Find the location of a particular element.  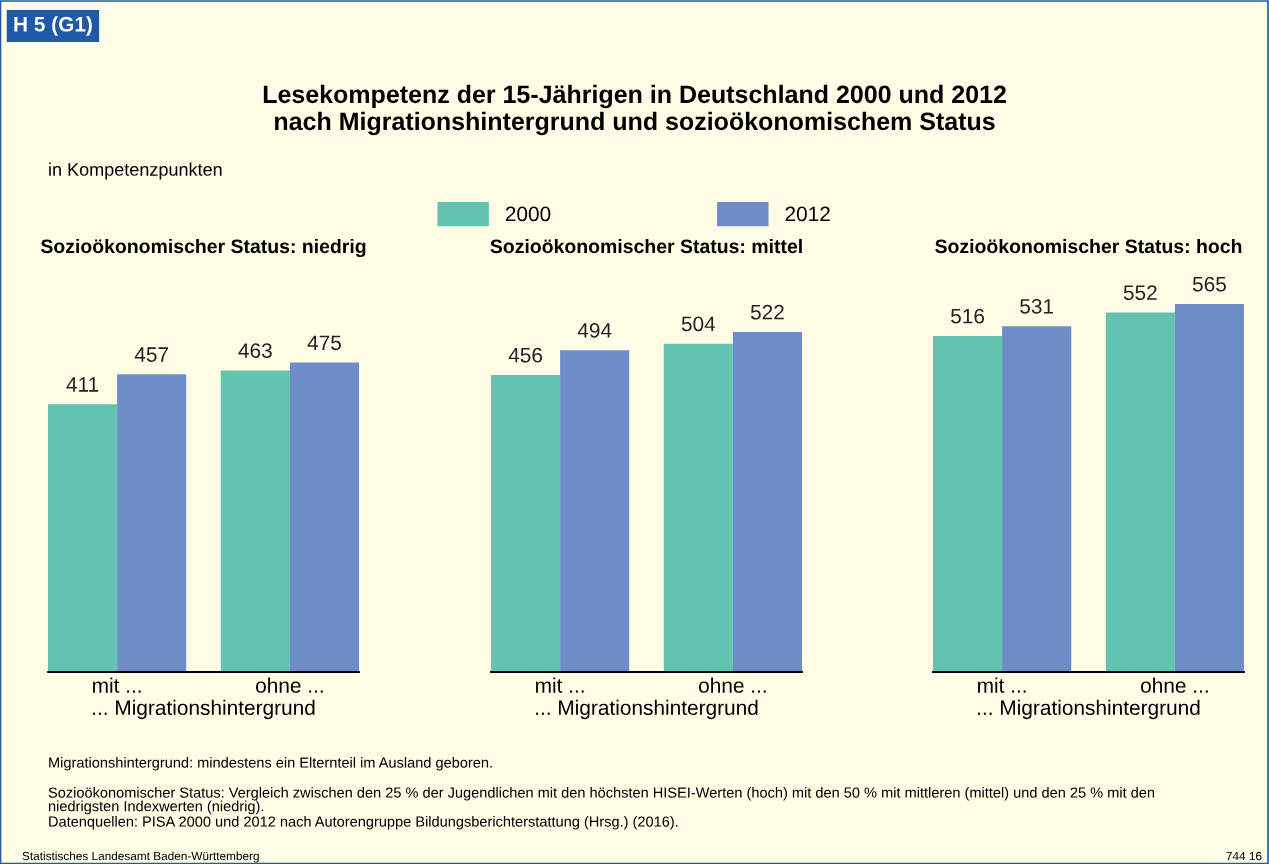

data-label: 516 is located at coordinates (968, 316).